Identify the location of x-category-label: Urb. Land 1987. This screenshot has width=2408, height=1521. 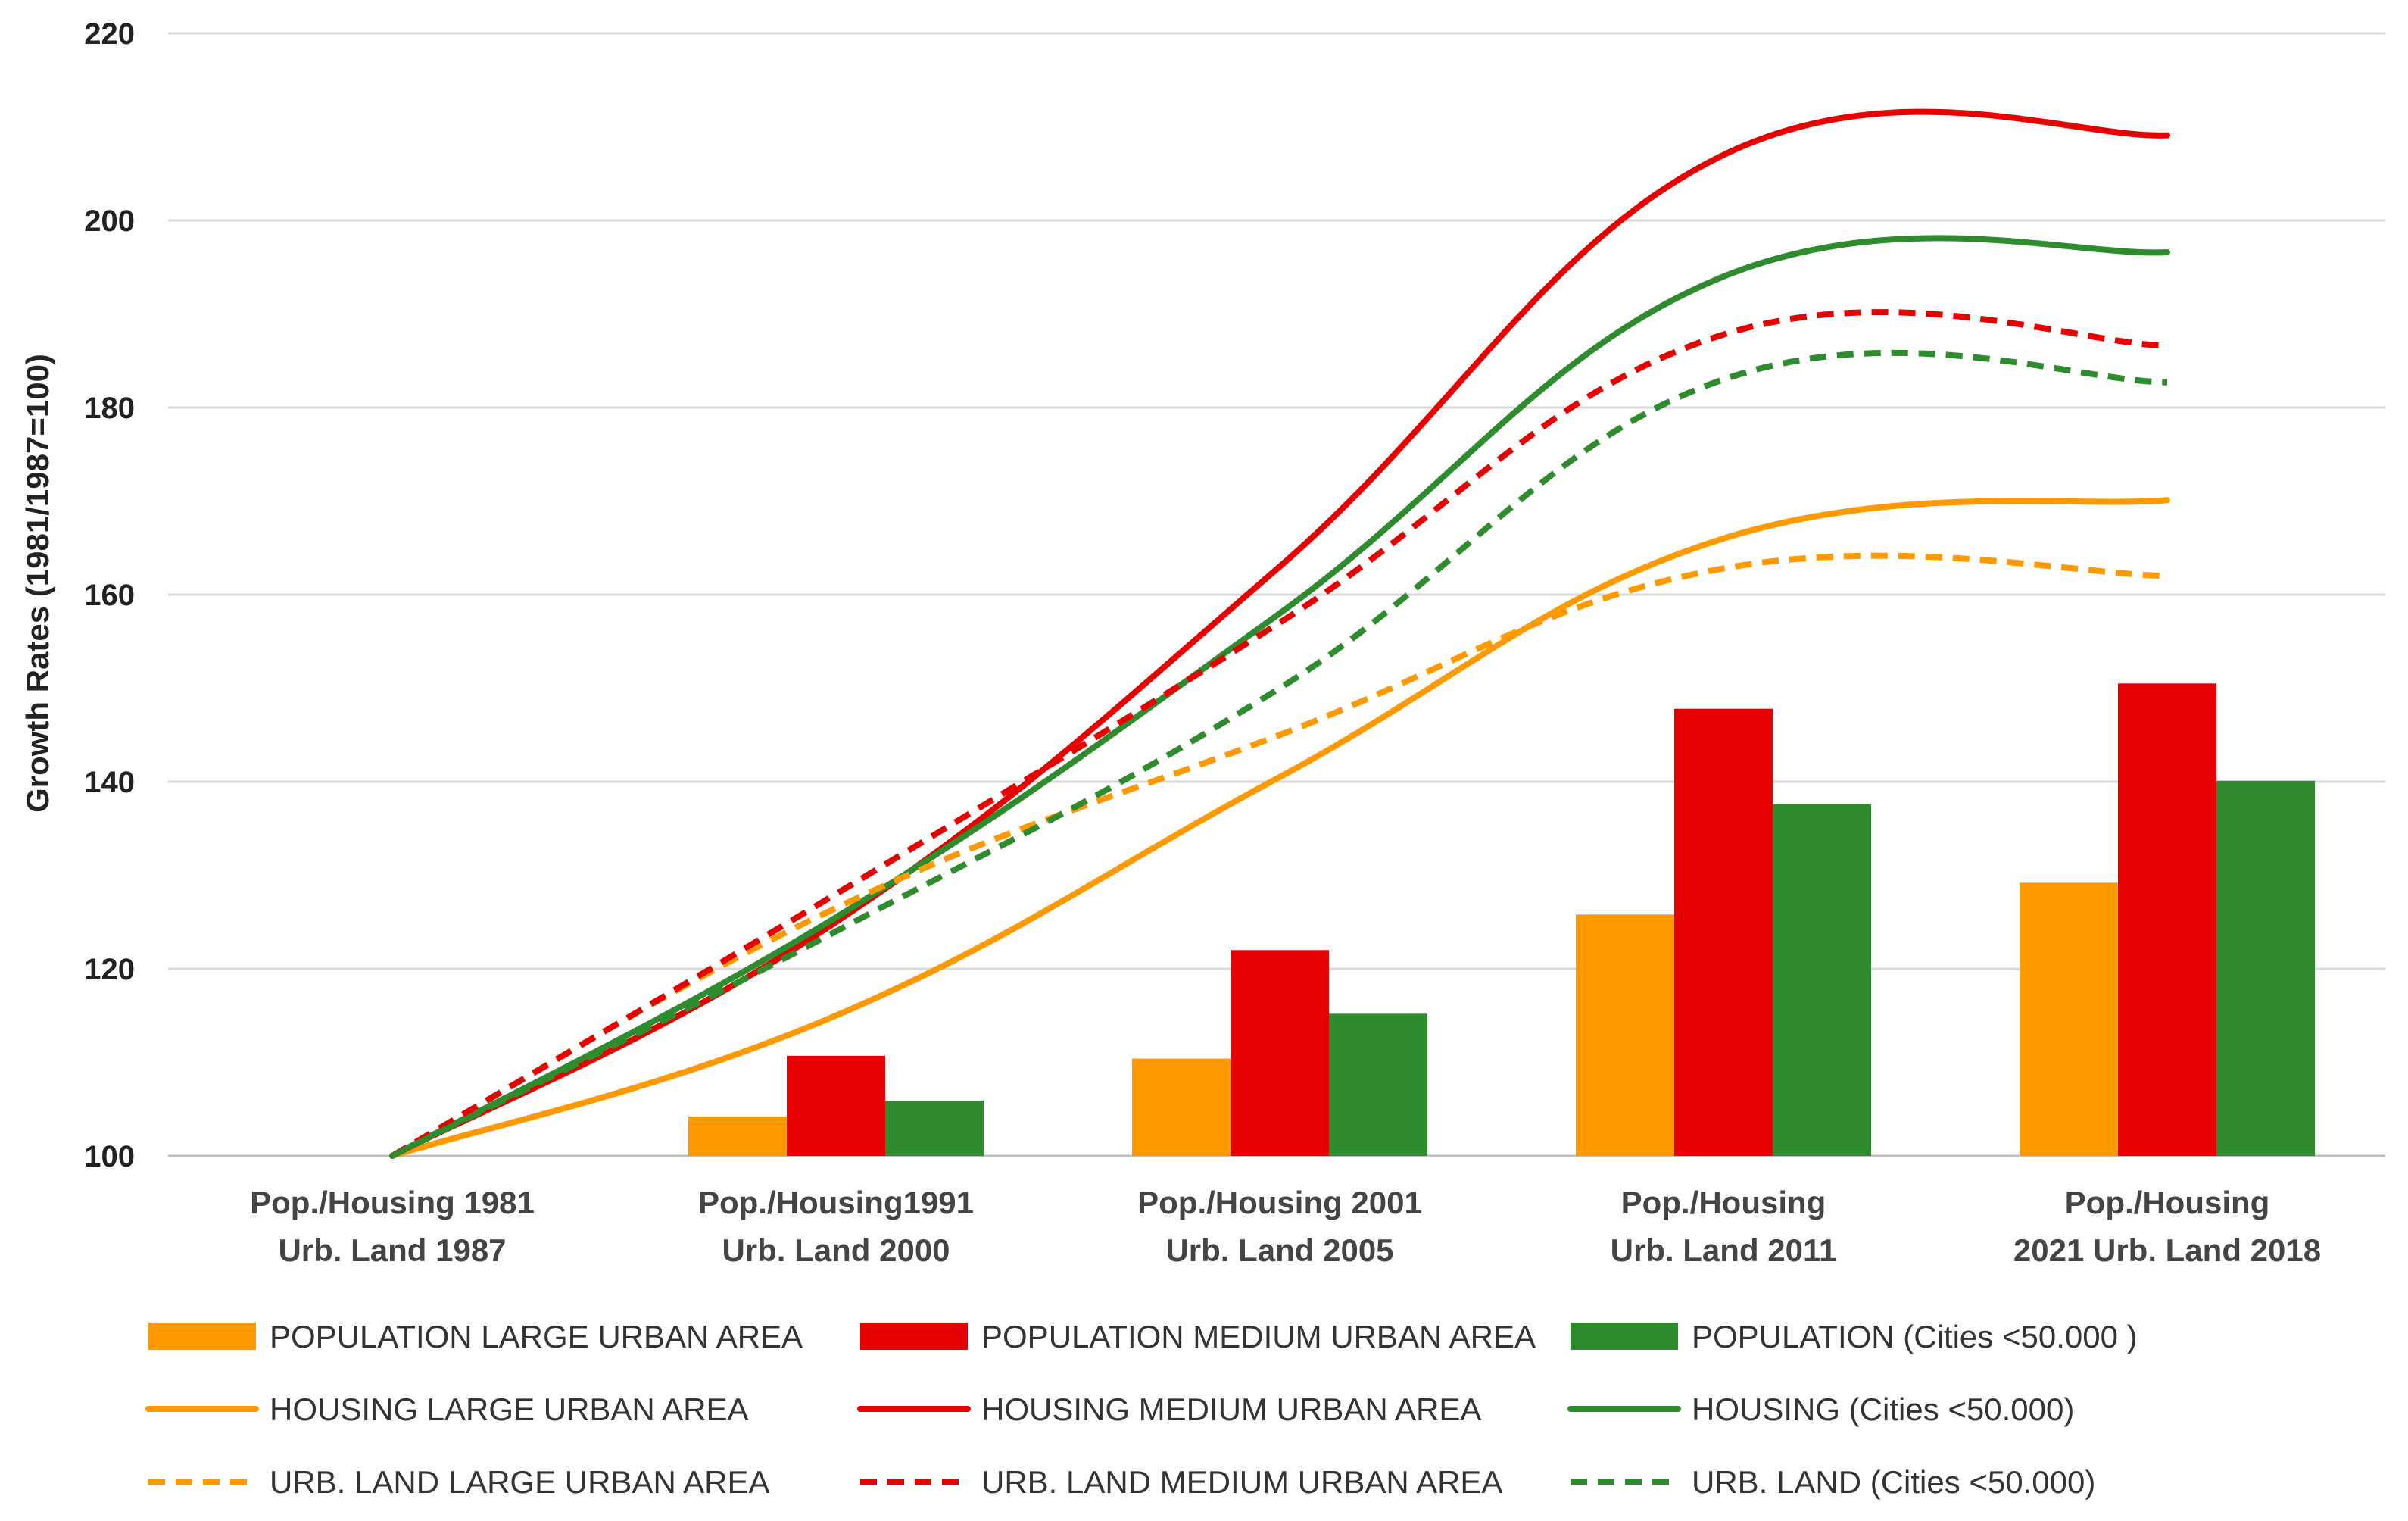
(392, 1250).